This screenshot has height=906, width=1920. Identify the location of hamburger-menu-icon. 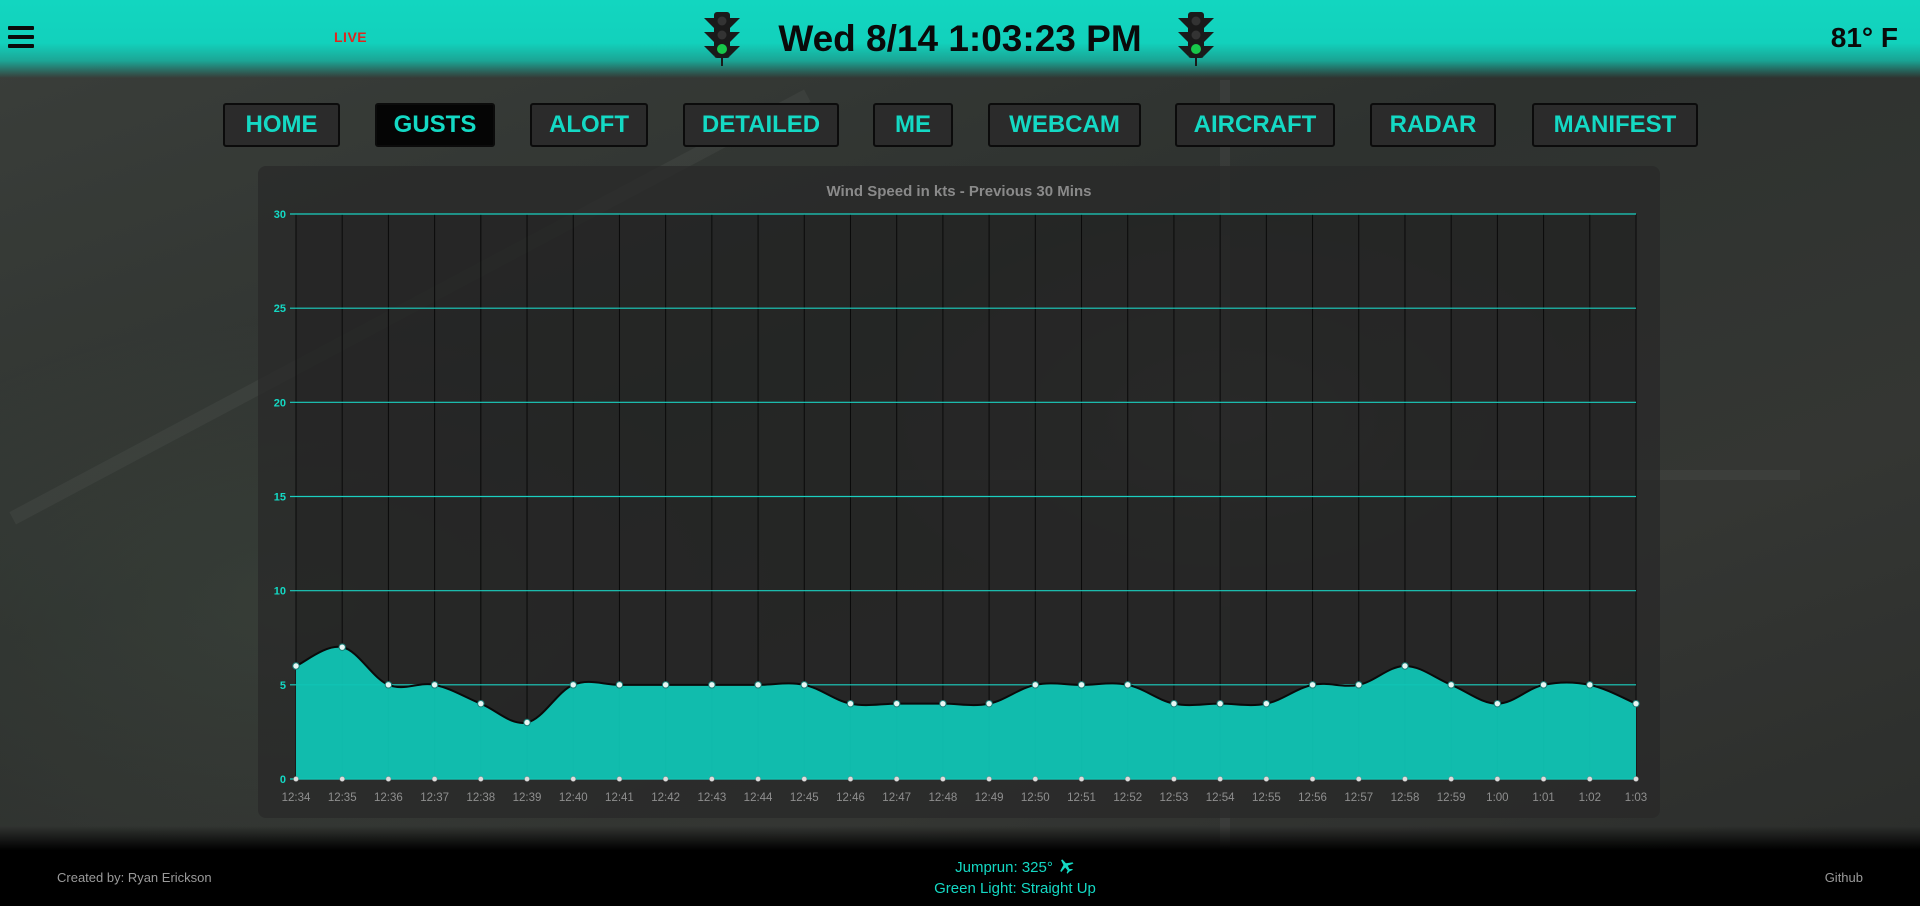
(21, 37).